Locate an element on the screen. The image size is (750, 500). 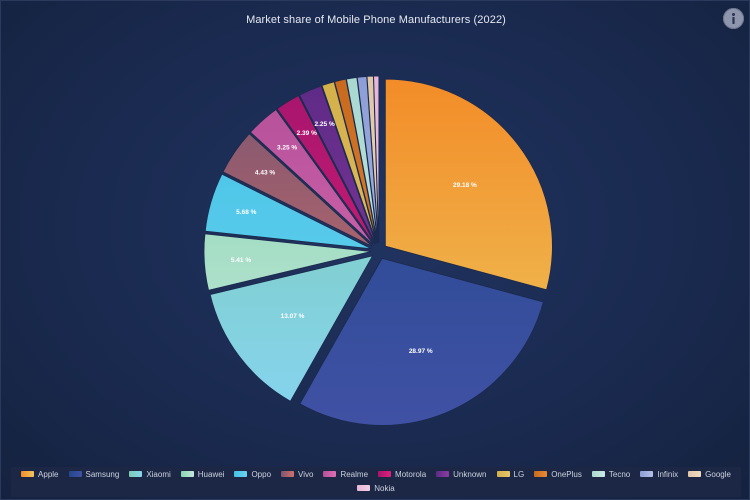
info-icon-glyph is located at coordinates (733, 18).